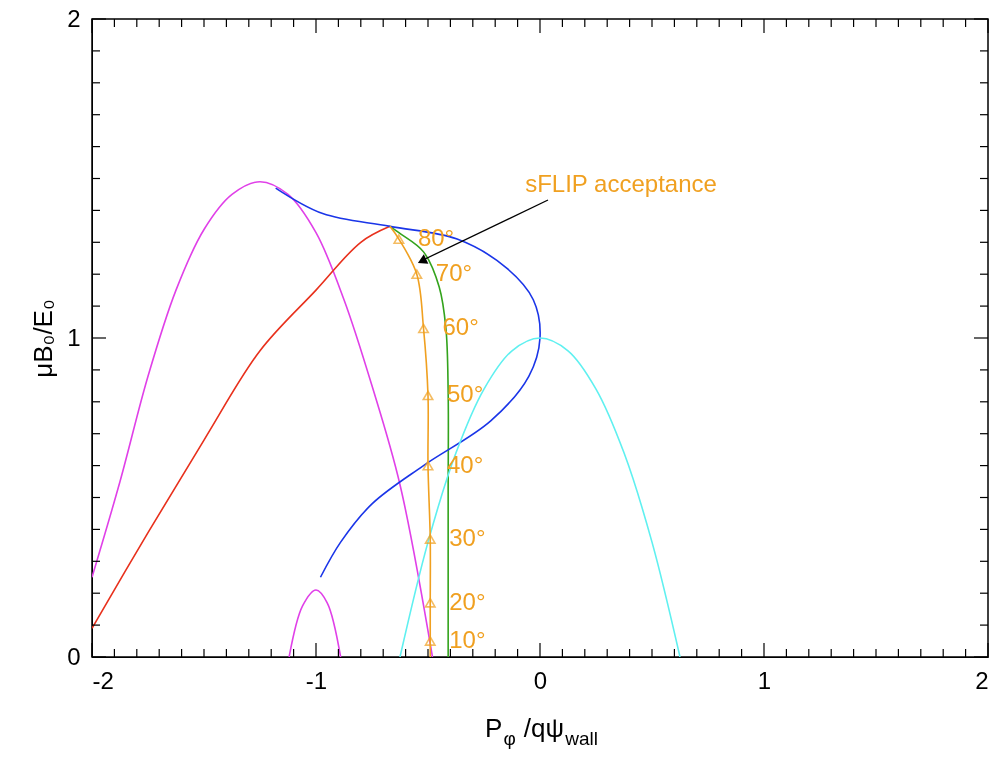  What do you see at coordinates (621, 183) in the screenshot?
I see `annotation: sFLIP acceptance` at bounding box center [621, 183].